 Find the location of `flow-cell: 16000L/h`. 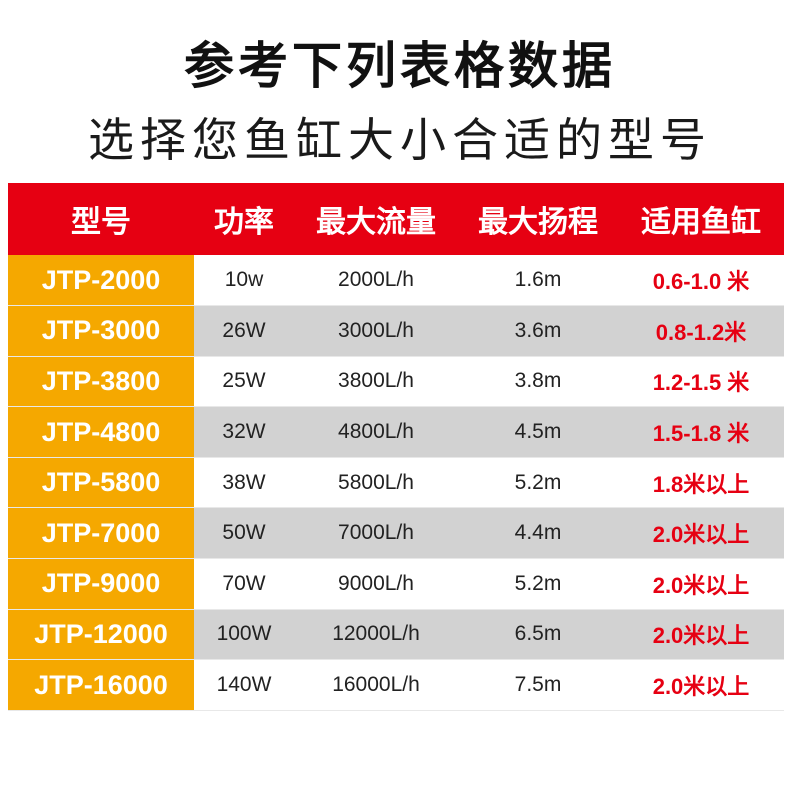

flow-cell: 16000L/h is located at coordinates (376, 685).